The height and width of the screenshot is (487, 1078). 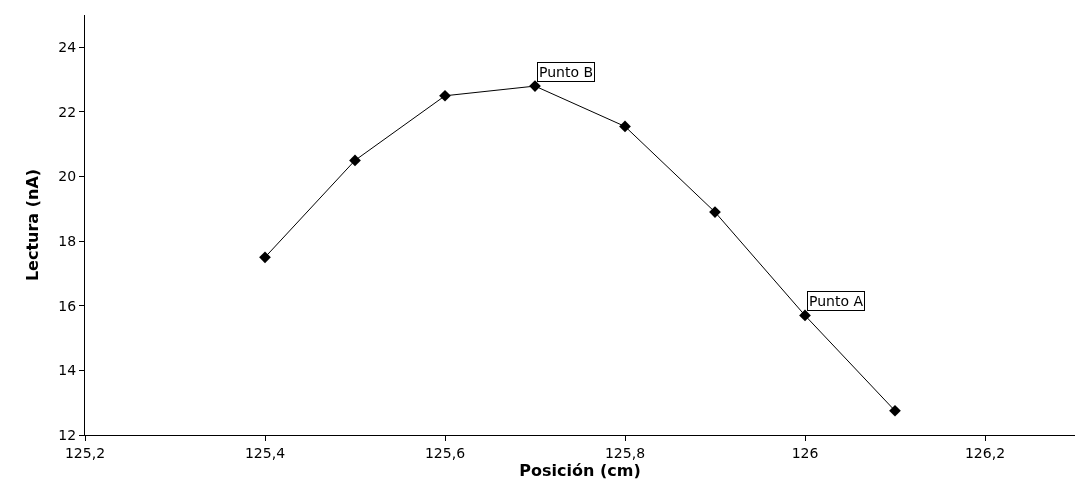 I want to click on annotation: Punto B, so click(x=566, y=72).